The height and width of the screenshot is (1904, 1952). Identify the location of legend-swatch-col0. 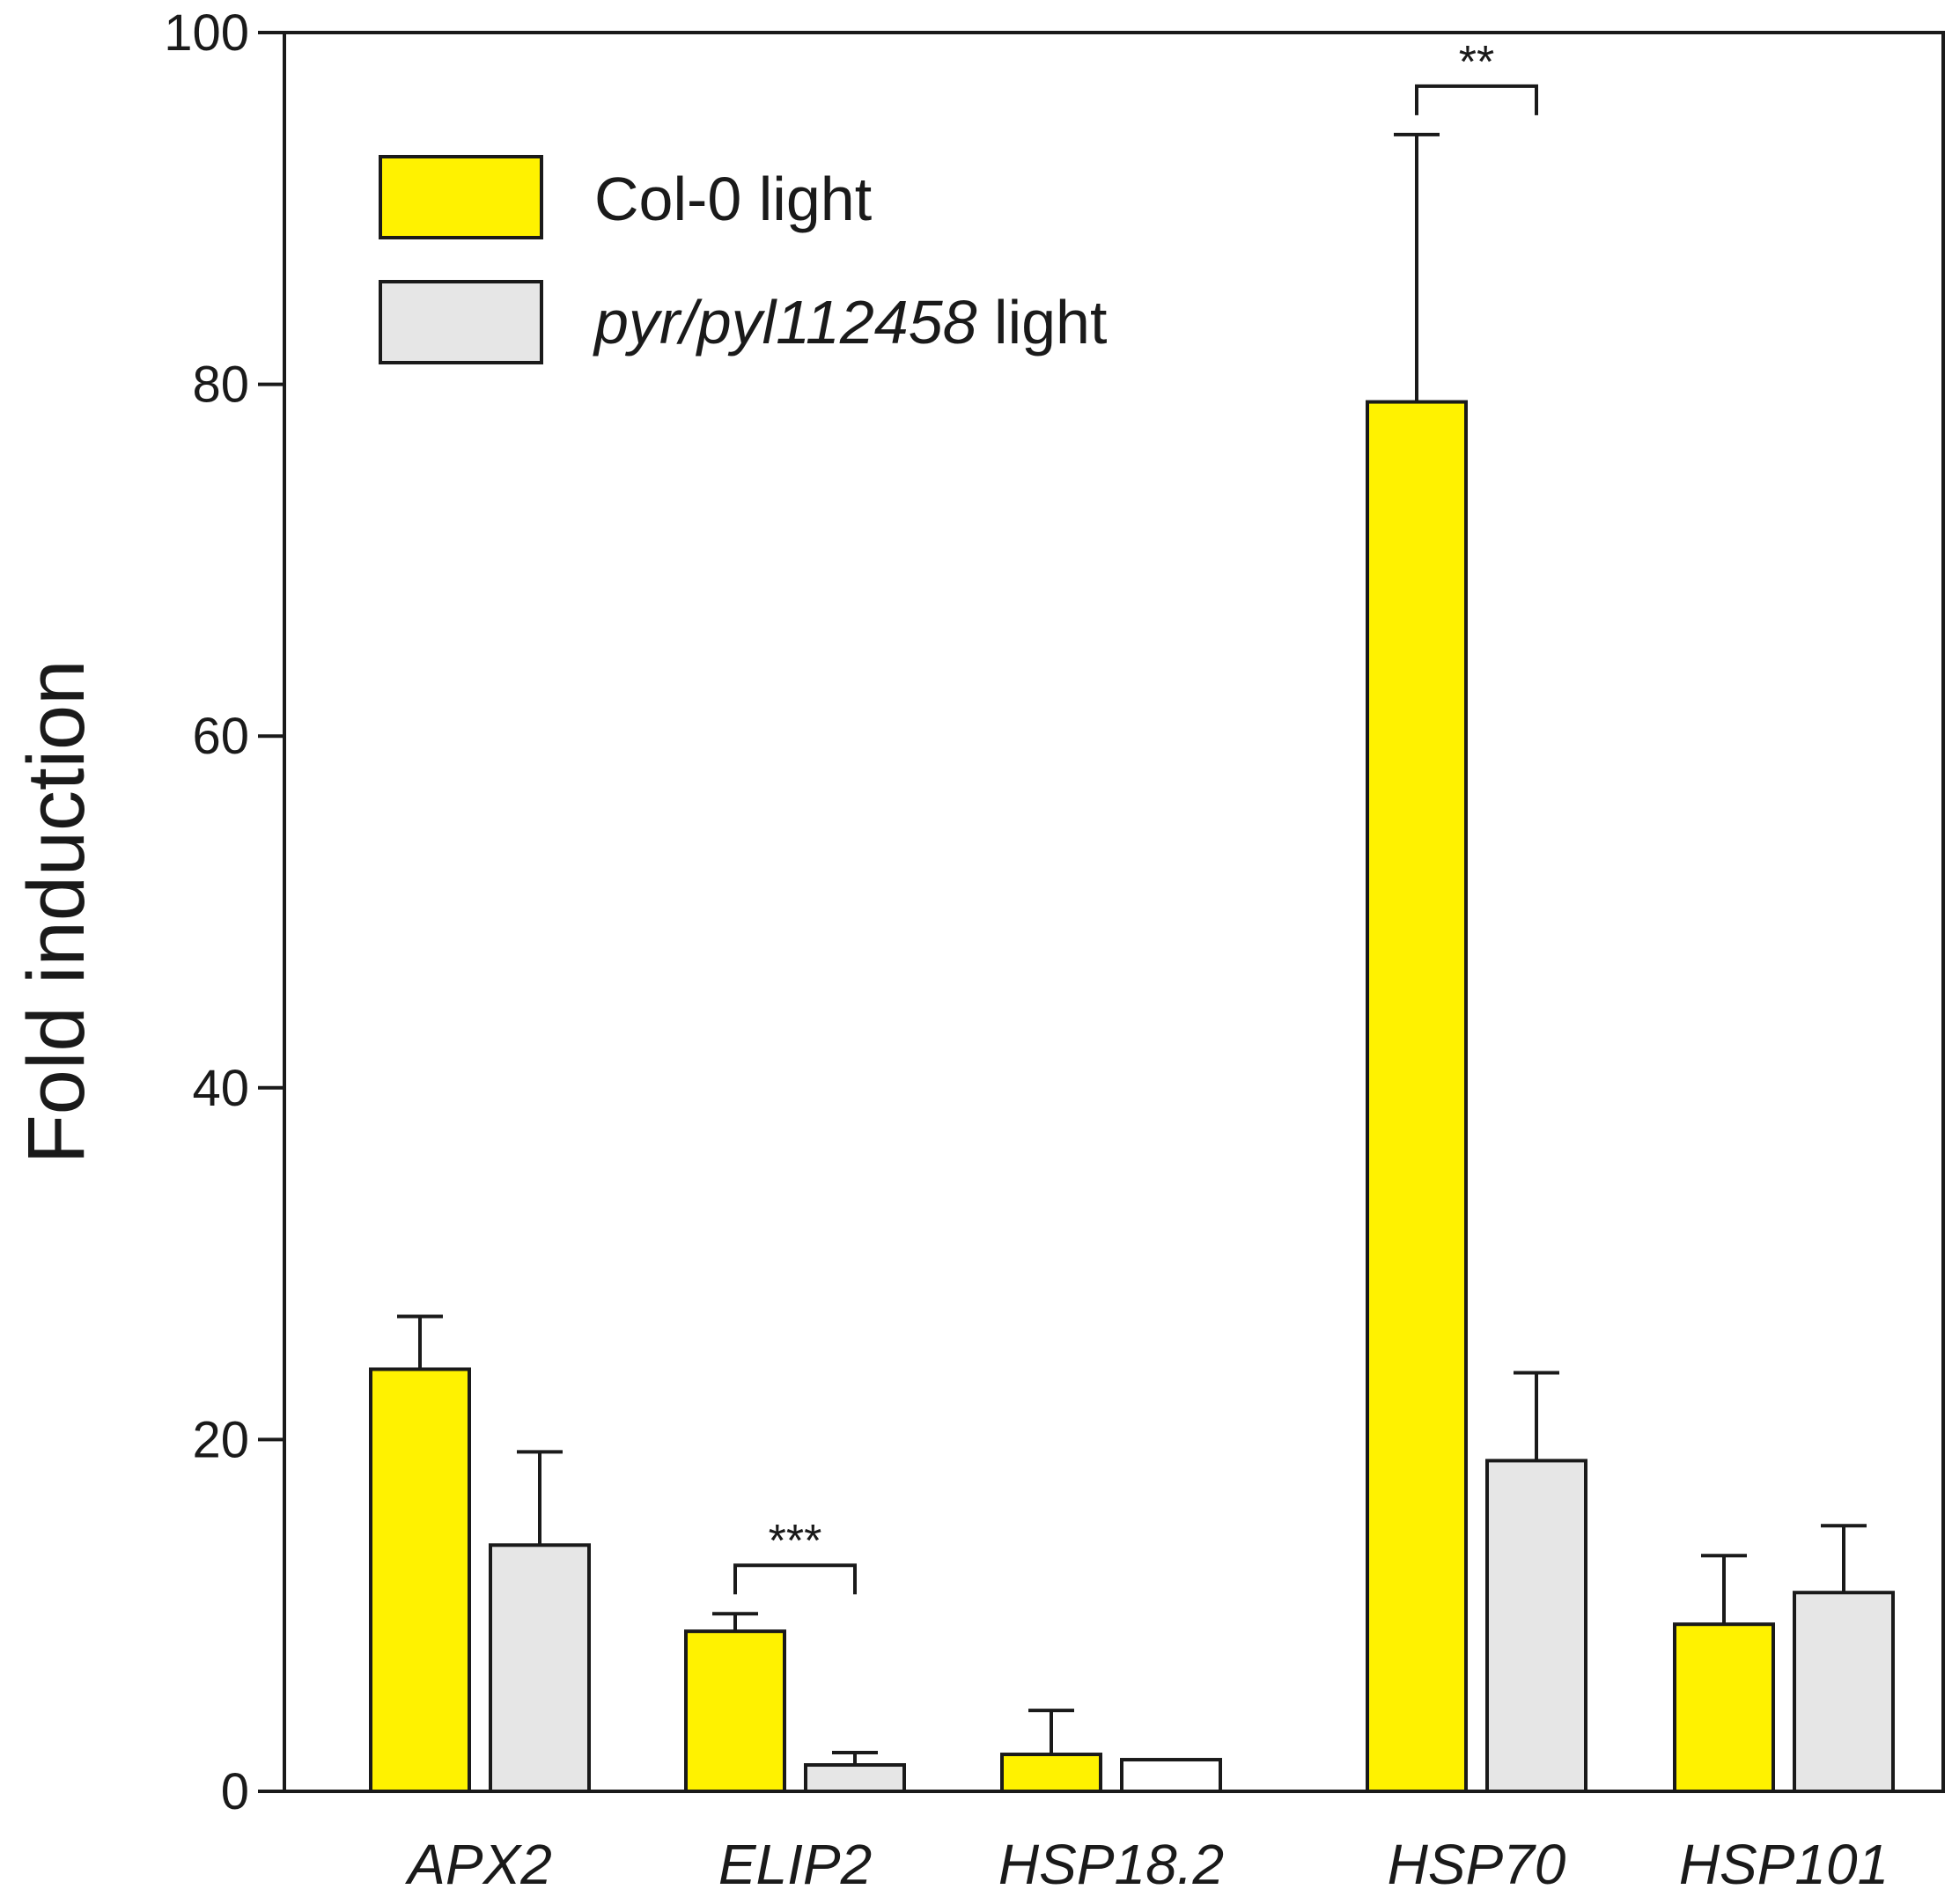
(461, 197).